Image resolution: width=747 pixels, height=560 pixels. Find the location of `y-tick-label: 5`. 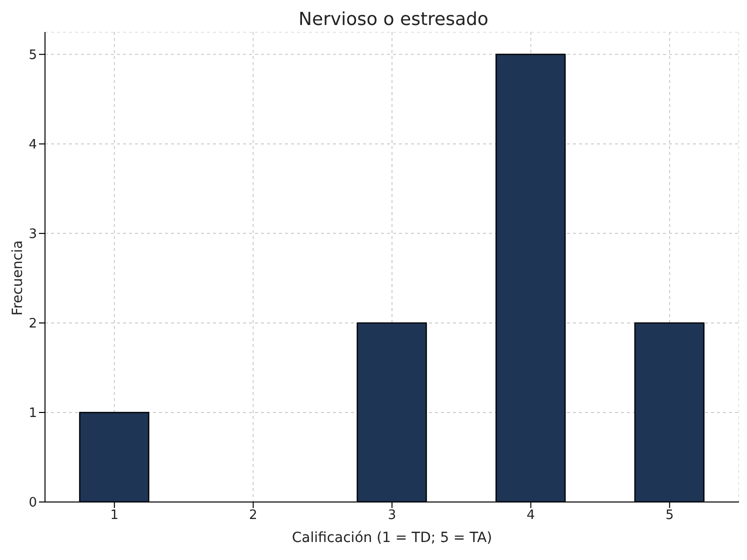

y-tick-label: 5 is located at coordinates (32, 55).